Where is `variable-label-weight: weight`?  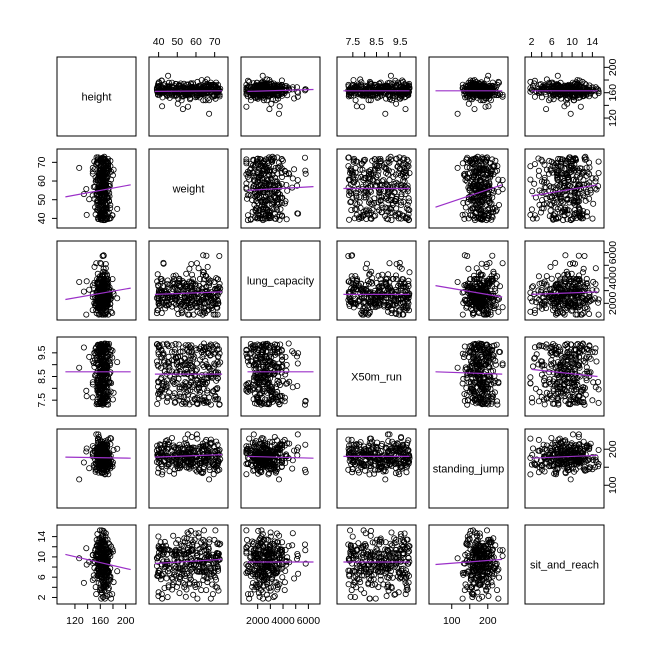 variable-label-weight: weight is located at coordinates (188, 190).